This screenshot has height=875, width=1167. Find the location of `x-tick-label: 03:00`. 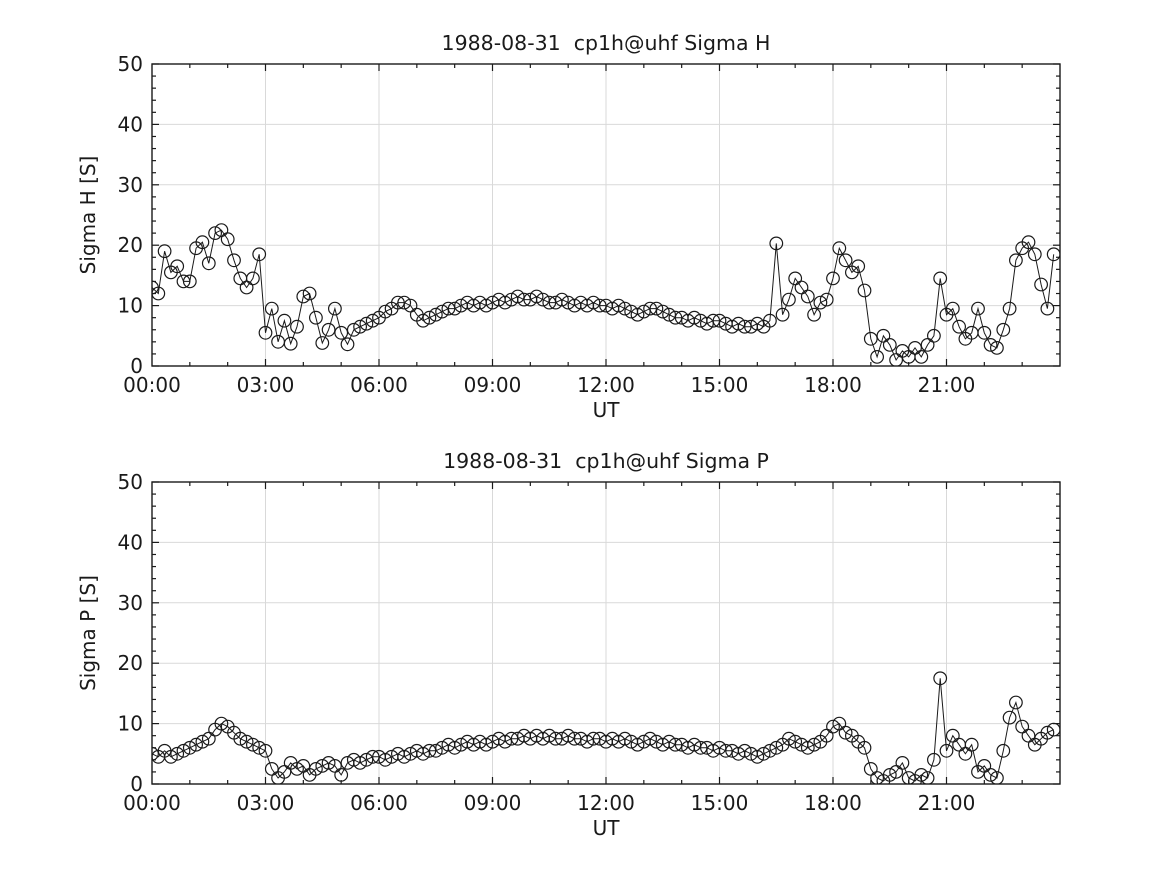

x-tick-label: 03:00 is located at coordinates (266, 385).